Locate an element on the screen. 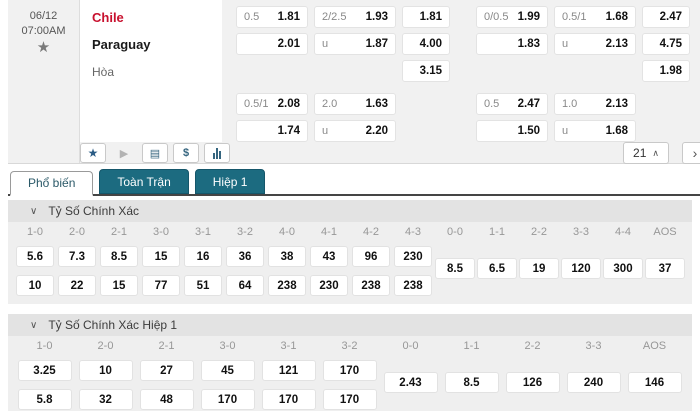 This screenshot has height=411, width=700. handicap-odds-cell: 0.5 1.81 is located at coordinates (272, 17).